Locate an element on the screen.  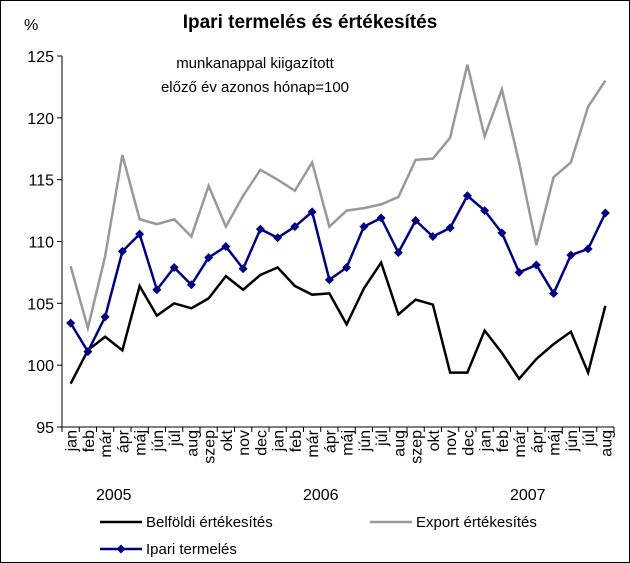
subtitle: munkanappal kiigazított is located at coordinates (255, 63).